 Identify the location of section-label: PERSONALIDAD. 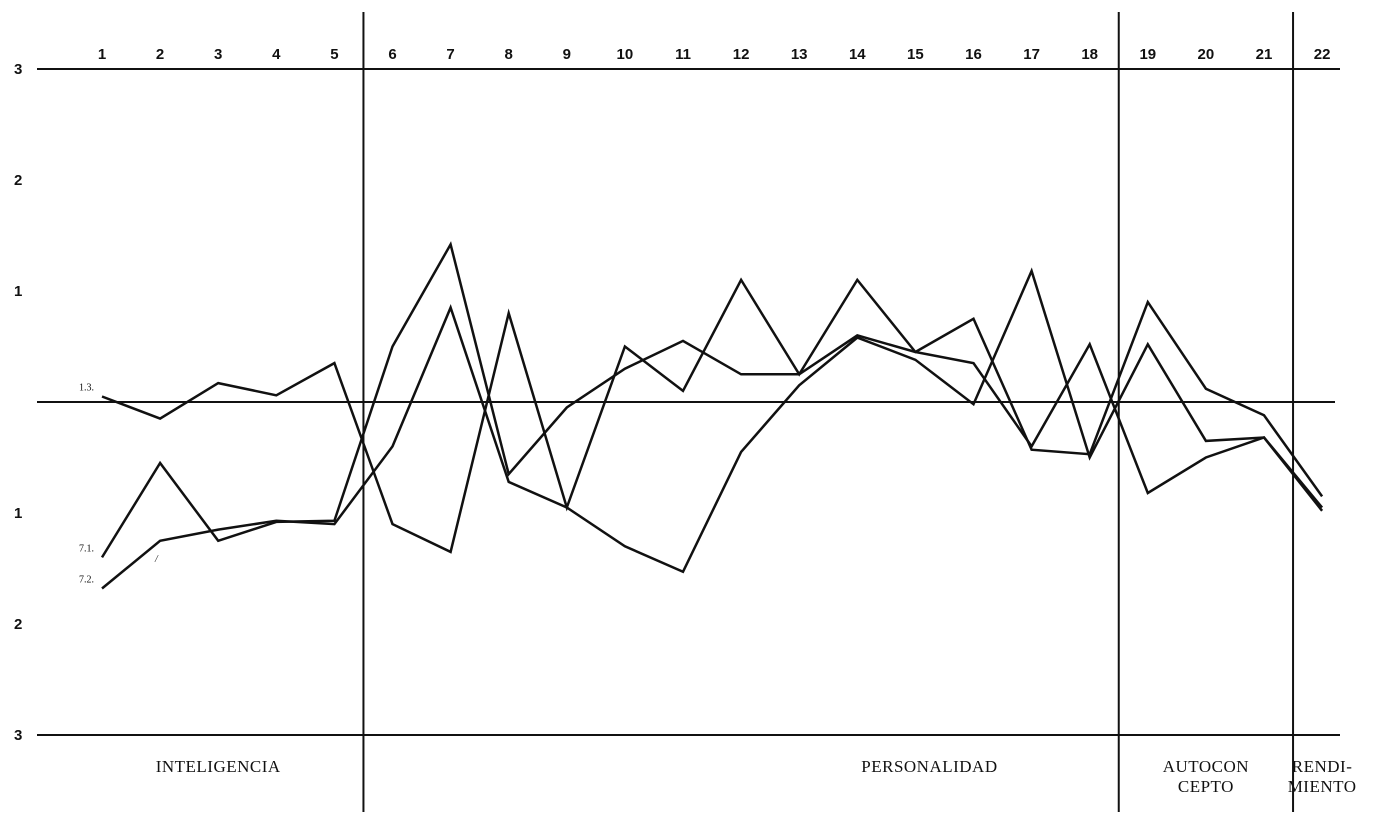
(929, 766).